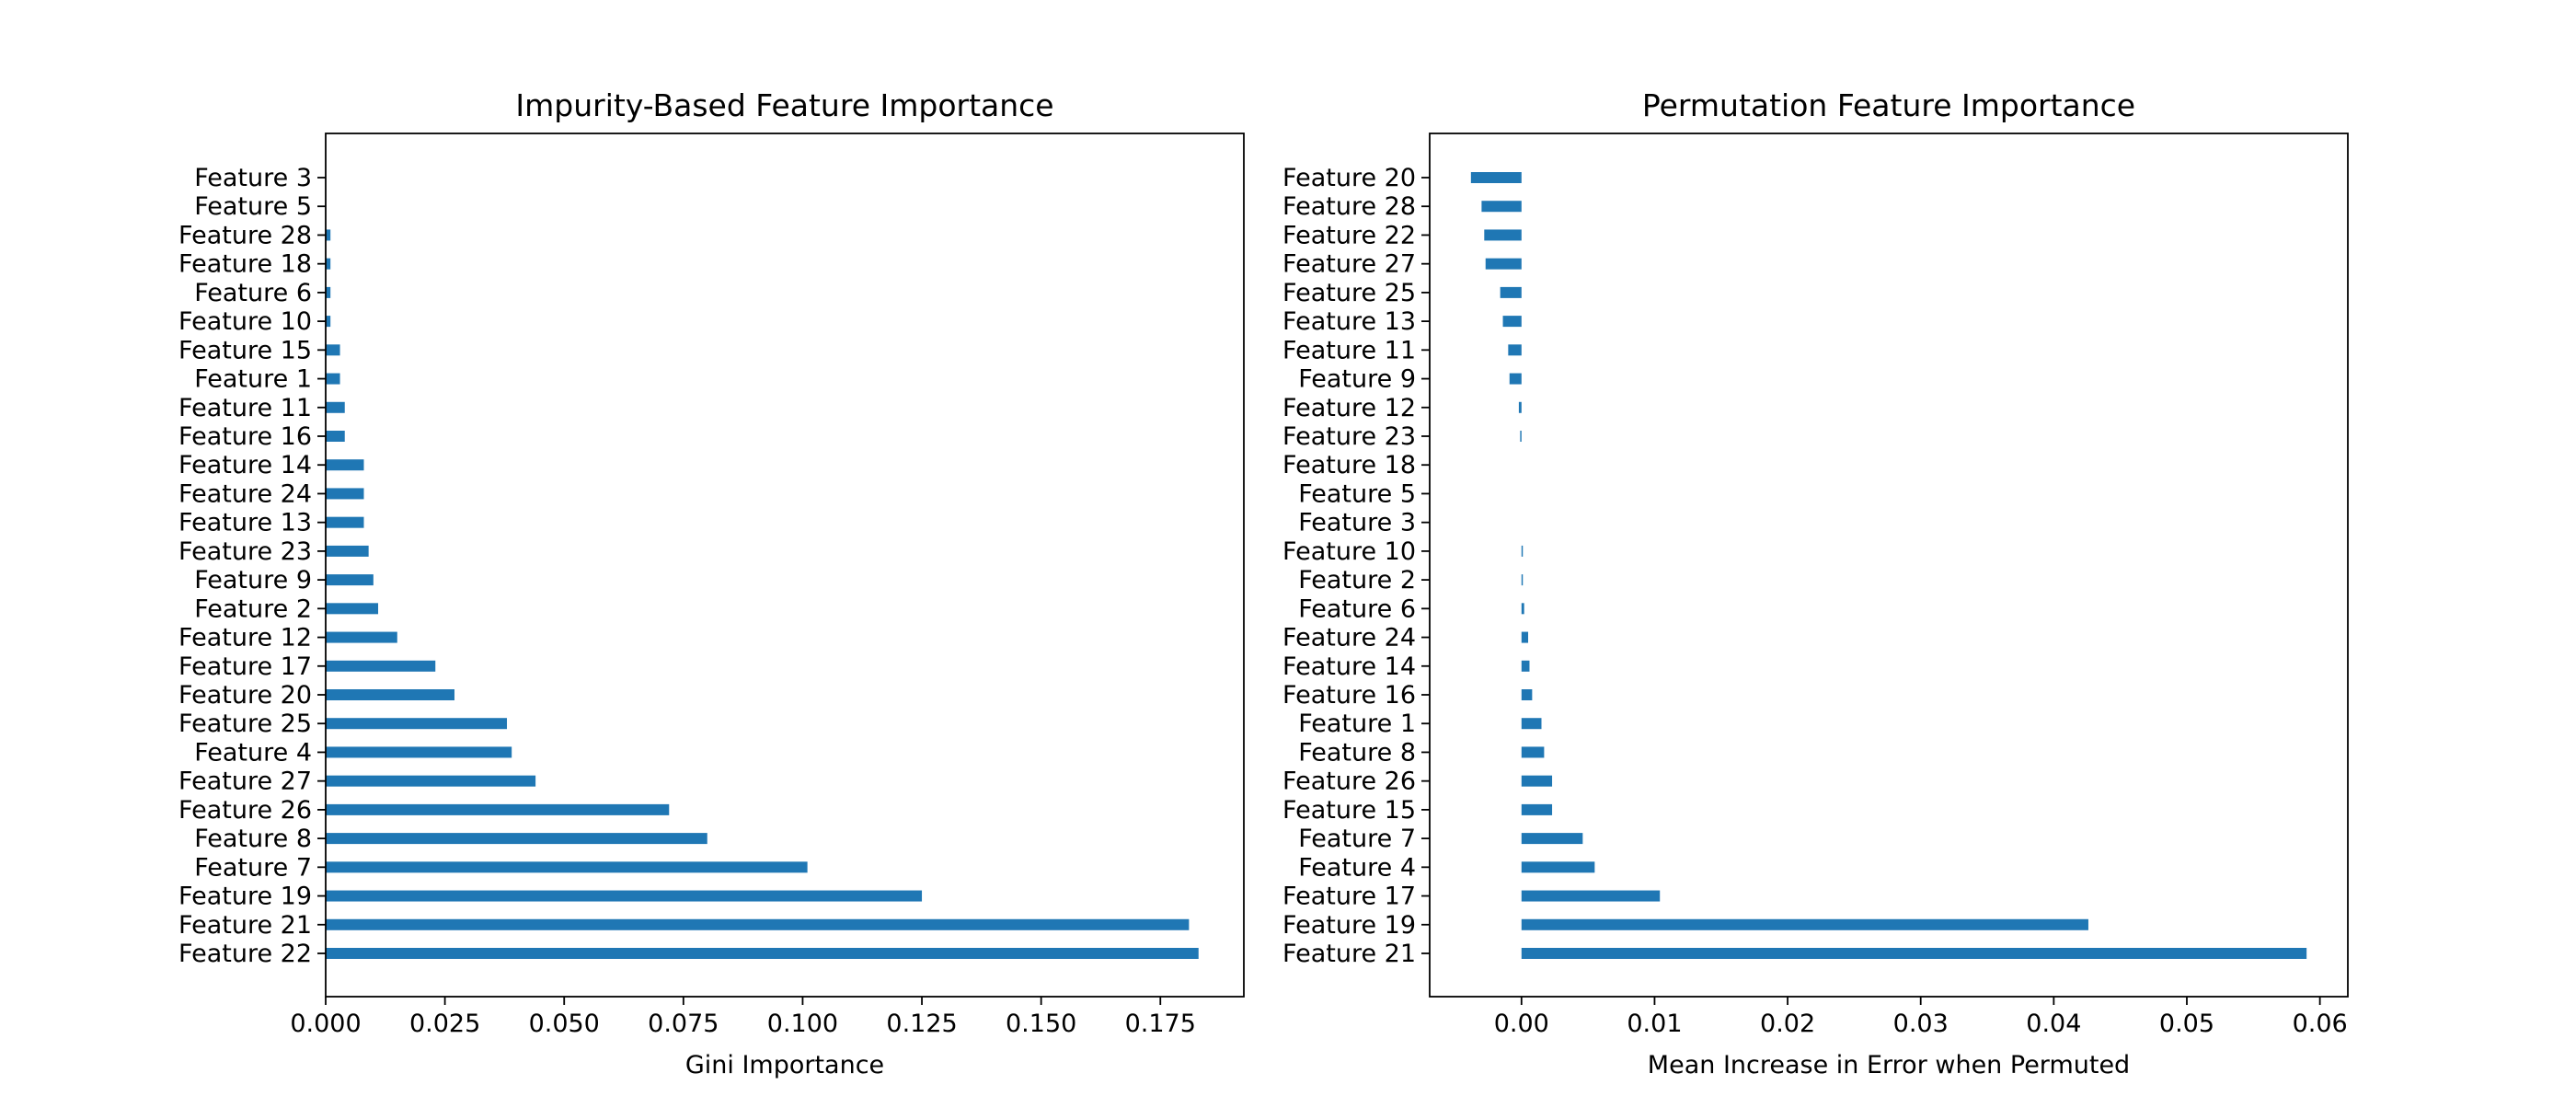 The width and height of the screenshot is (2576, 1108). What do you see at coordinates (1349, 264) in the screenshot?
I see `y-tick-label: Feature 27` at bounding box center [1349, 264].